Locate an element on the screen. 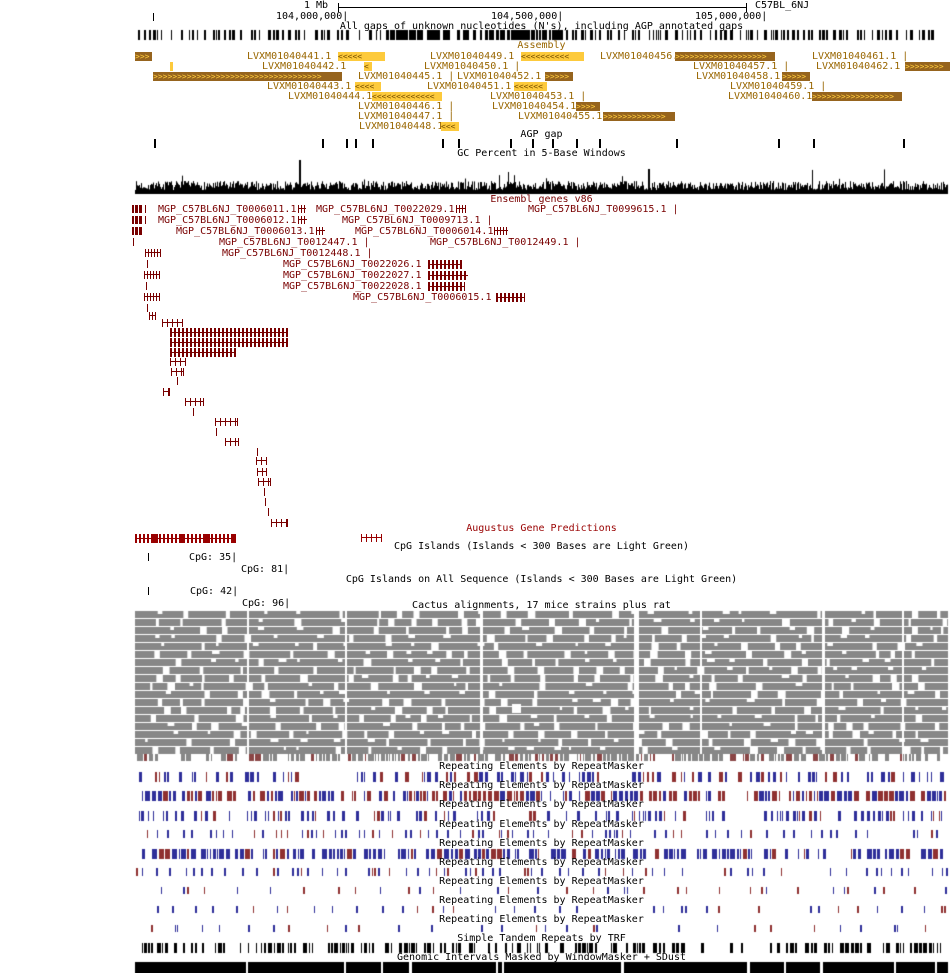  assembly-item-label: LVXM01040448.1 is located at coordinates (401, 126).